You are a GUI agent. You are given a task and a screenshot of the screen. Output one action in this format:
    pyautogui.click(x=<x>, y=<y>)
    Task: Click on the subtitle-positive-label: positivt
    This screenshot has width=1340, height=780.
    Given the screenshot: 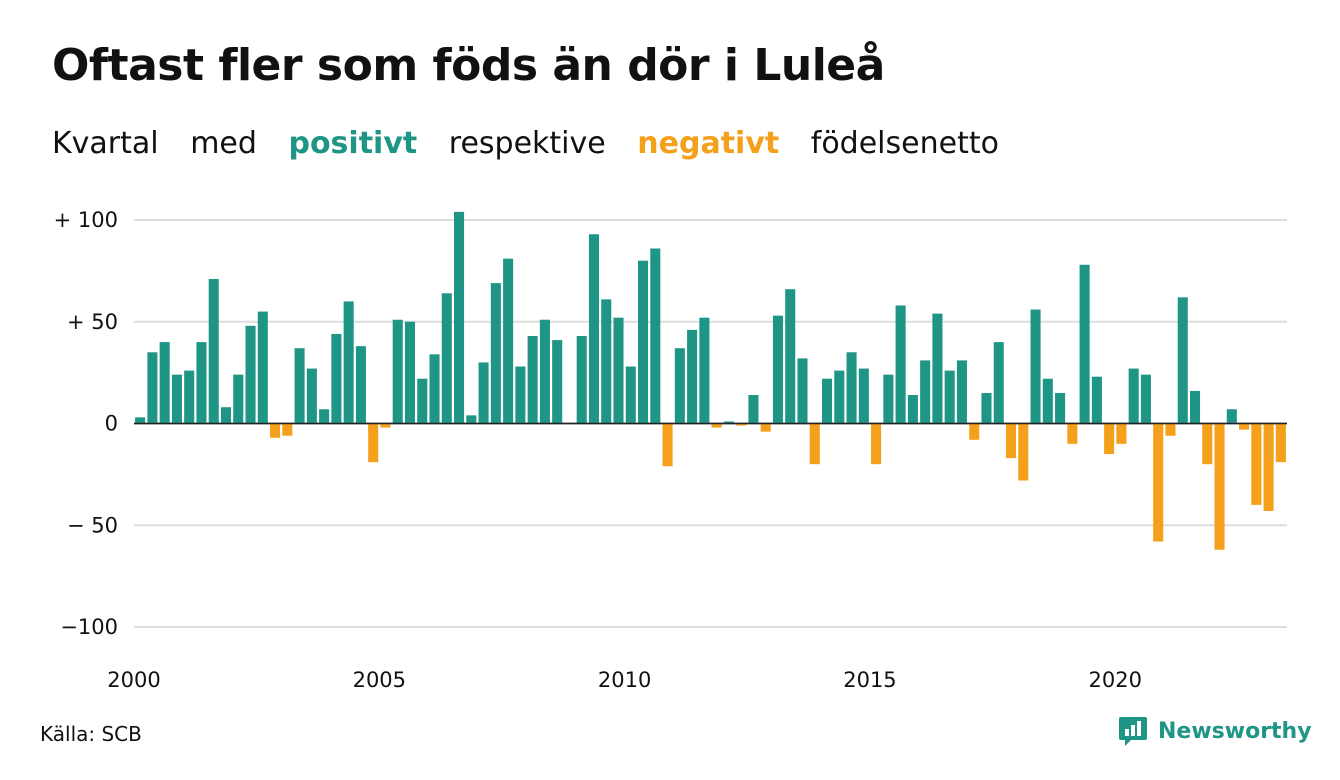 What is the action you would take?
    pyautogui.click(x=353, y=143)
    